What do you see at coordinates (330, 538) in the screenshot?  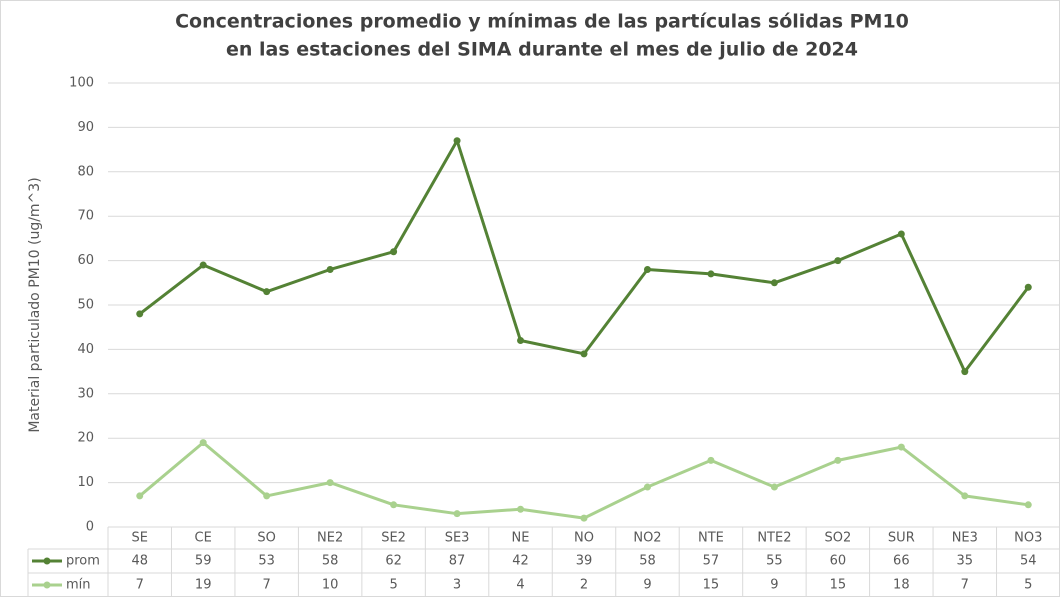 I see `x-tick-label: NE2` at bounding box center [330, 538].